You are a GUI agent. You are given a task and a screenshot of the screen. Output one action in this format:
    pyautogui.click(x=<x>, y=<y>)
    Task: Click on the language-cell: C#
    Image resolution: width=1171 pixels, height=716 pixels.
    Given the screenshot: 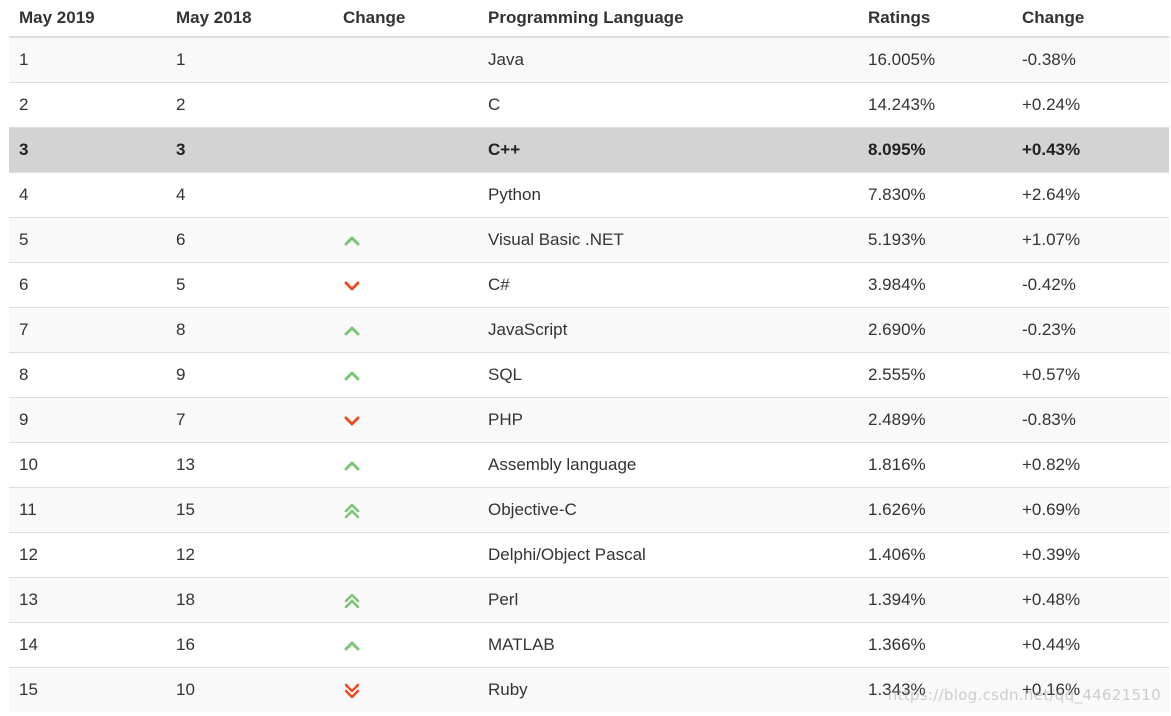 What is the action you would take?
    pyautogui.click(x=678, y=285)
    